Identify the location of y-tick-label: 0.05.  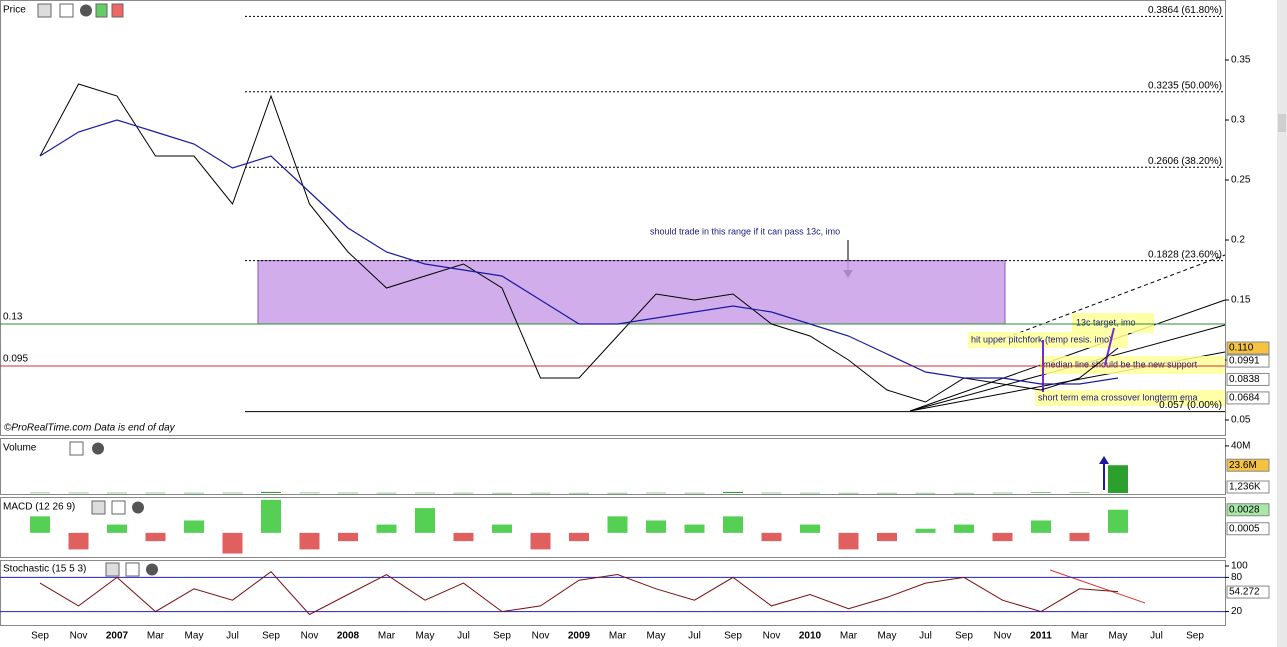
(1241, 420).